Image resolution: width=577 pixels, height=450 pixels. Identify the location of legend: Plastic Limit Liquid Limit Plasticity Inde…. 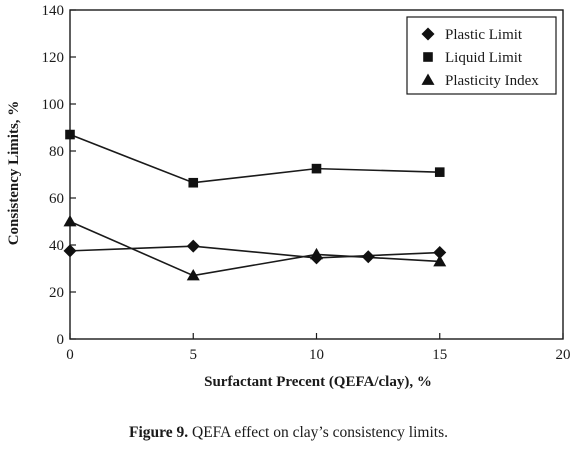
(481, 55).